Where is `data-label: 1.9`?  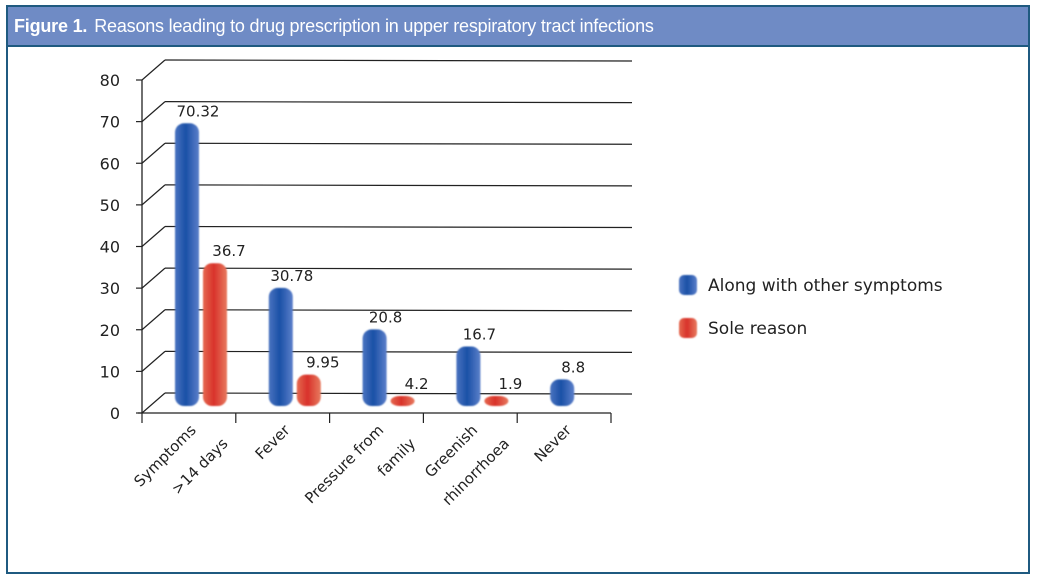
data-label: 1.9 is located at coordinates (510, 384).